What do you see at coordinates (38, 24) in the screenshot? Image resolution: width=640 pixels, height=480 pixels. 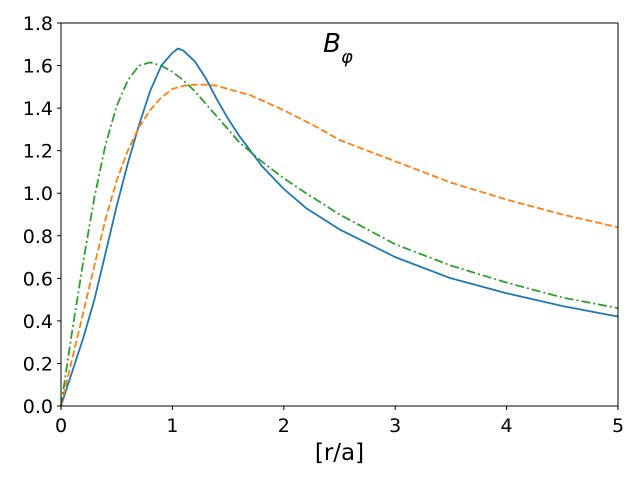 I see `y-tick-label: 1.8` at bounding box center [38, 24].